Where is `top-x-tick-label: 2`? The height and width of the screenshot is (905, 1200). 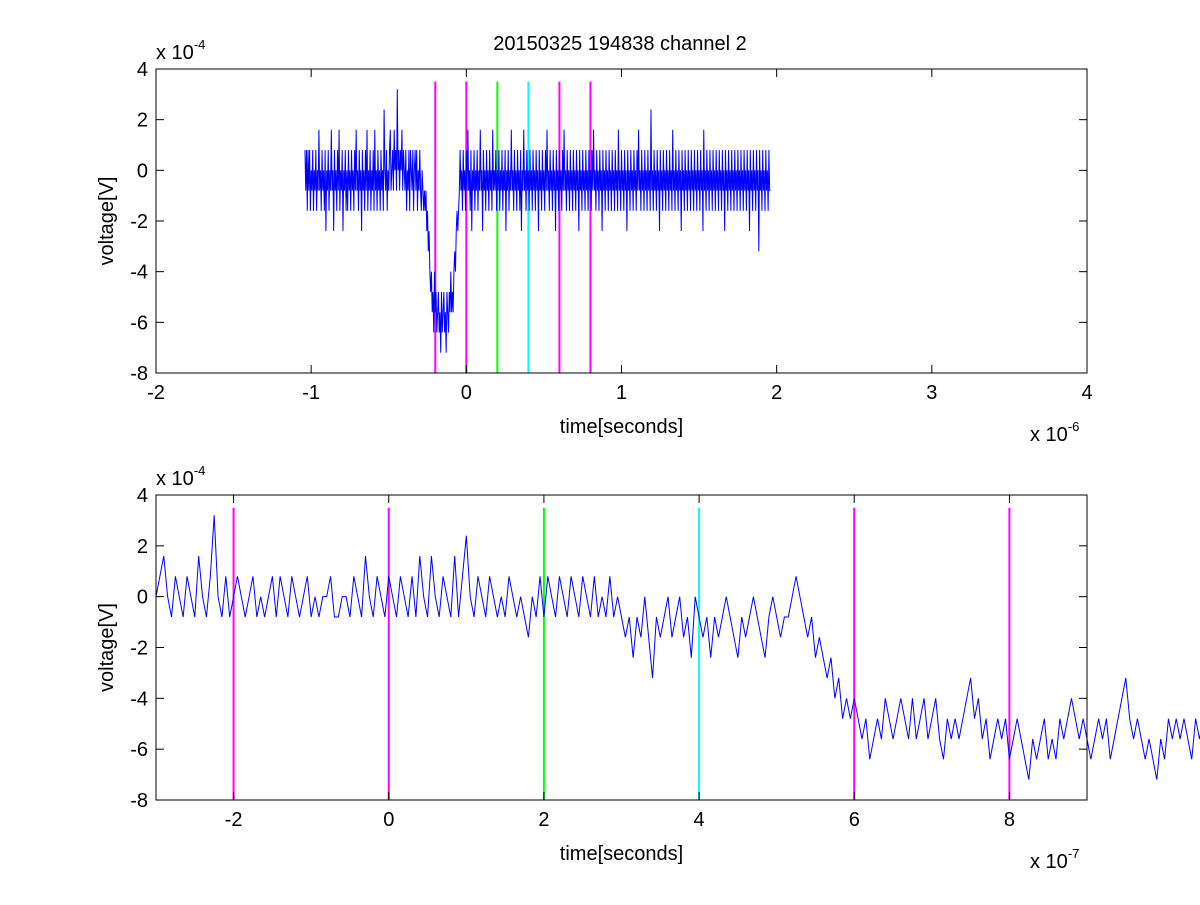 top-x-tick-label: 2 is located at coordinates (776, 393).